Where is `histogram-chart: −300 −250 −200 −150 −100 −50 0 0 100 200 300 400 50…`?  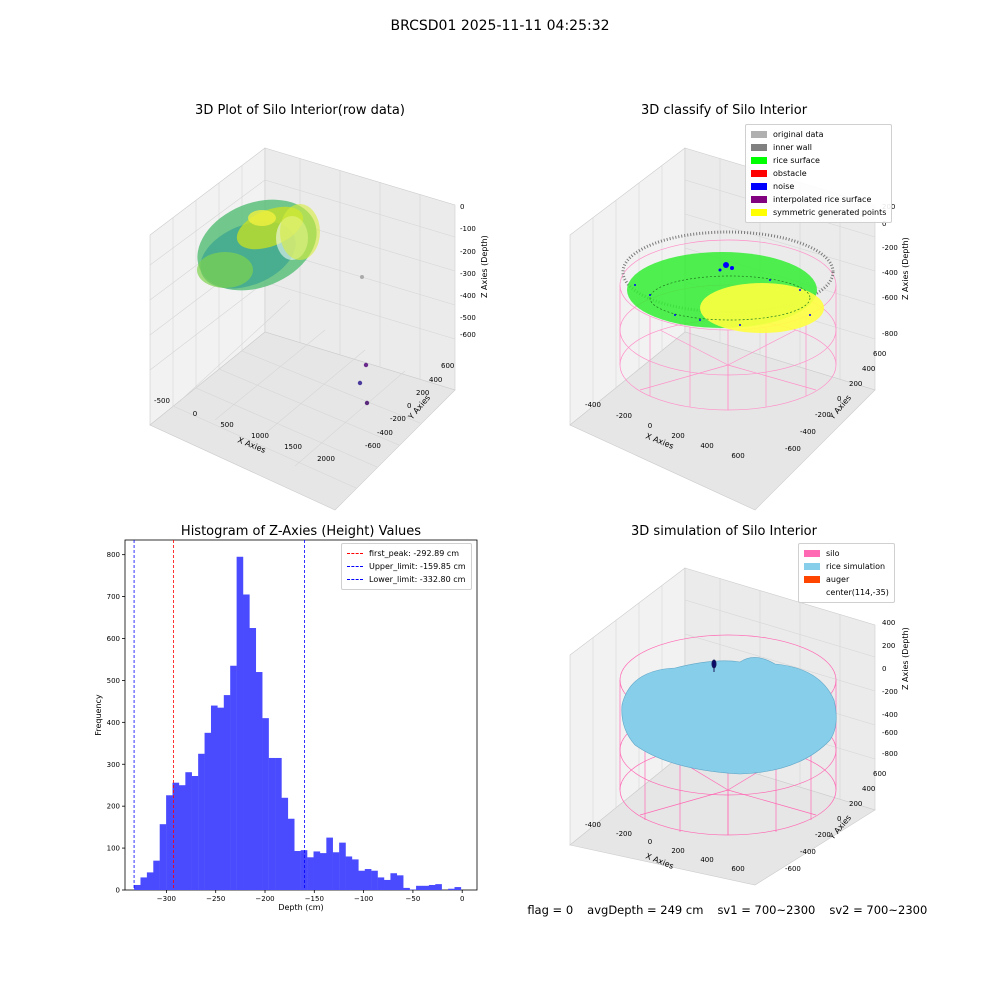 histogram-chart: −300 −250 −200 −150 −100 −50 0 0 100 200 300 400 50… is located at coordinates (286, 725).